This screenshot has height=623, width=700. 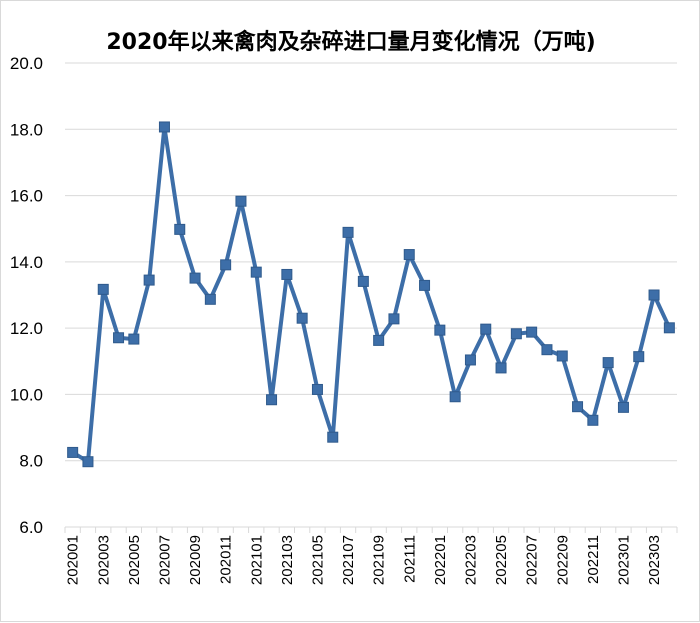 What do you see at coordinates (440, 560) in the screenshot?
I see `x-tick-label: 202201` at bounding box center [440, 560].